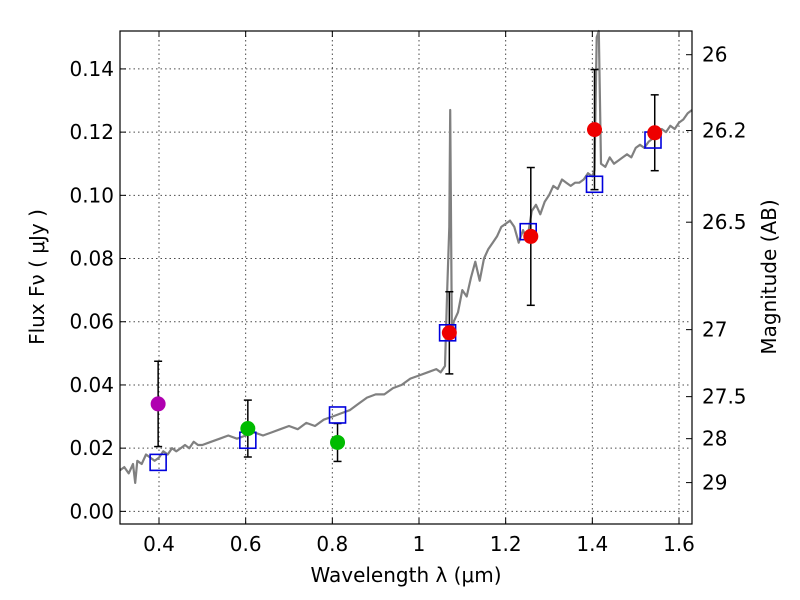 This screenshot has height=600, width=800. What do you see at coordinates (91, 195) in the screenshot?
I see `y-tick-label: 0.10` at bounding box center [91, 195].